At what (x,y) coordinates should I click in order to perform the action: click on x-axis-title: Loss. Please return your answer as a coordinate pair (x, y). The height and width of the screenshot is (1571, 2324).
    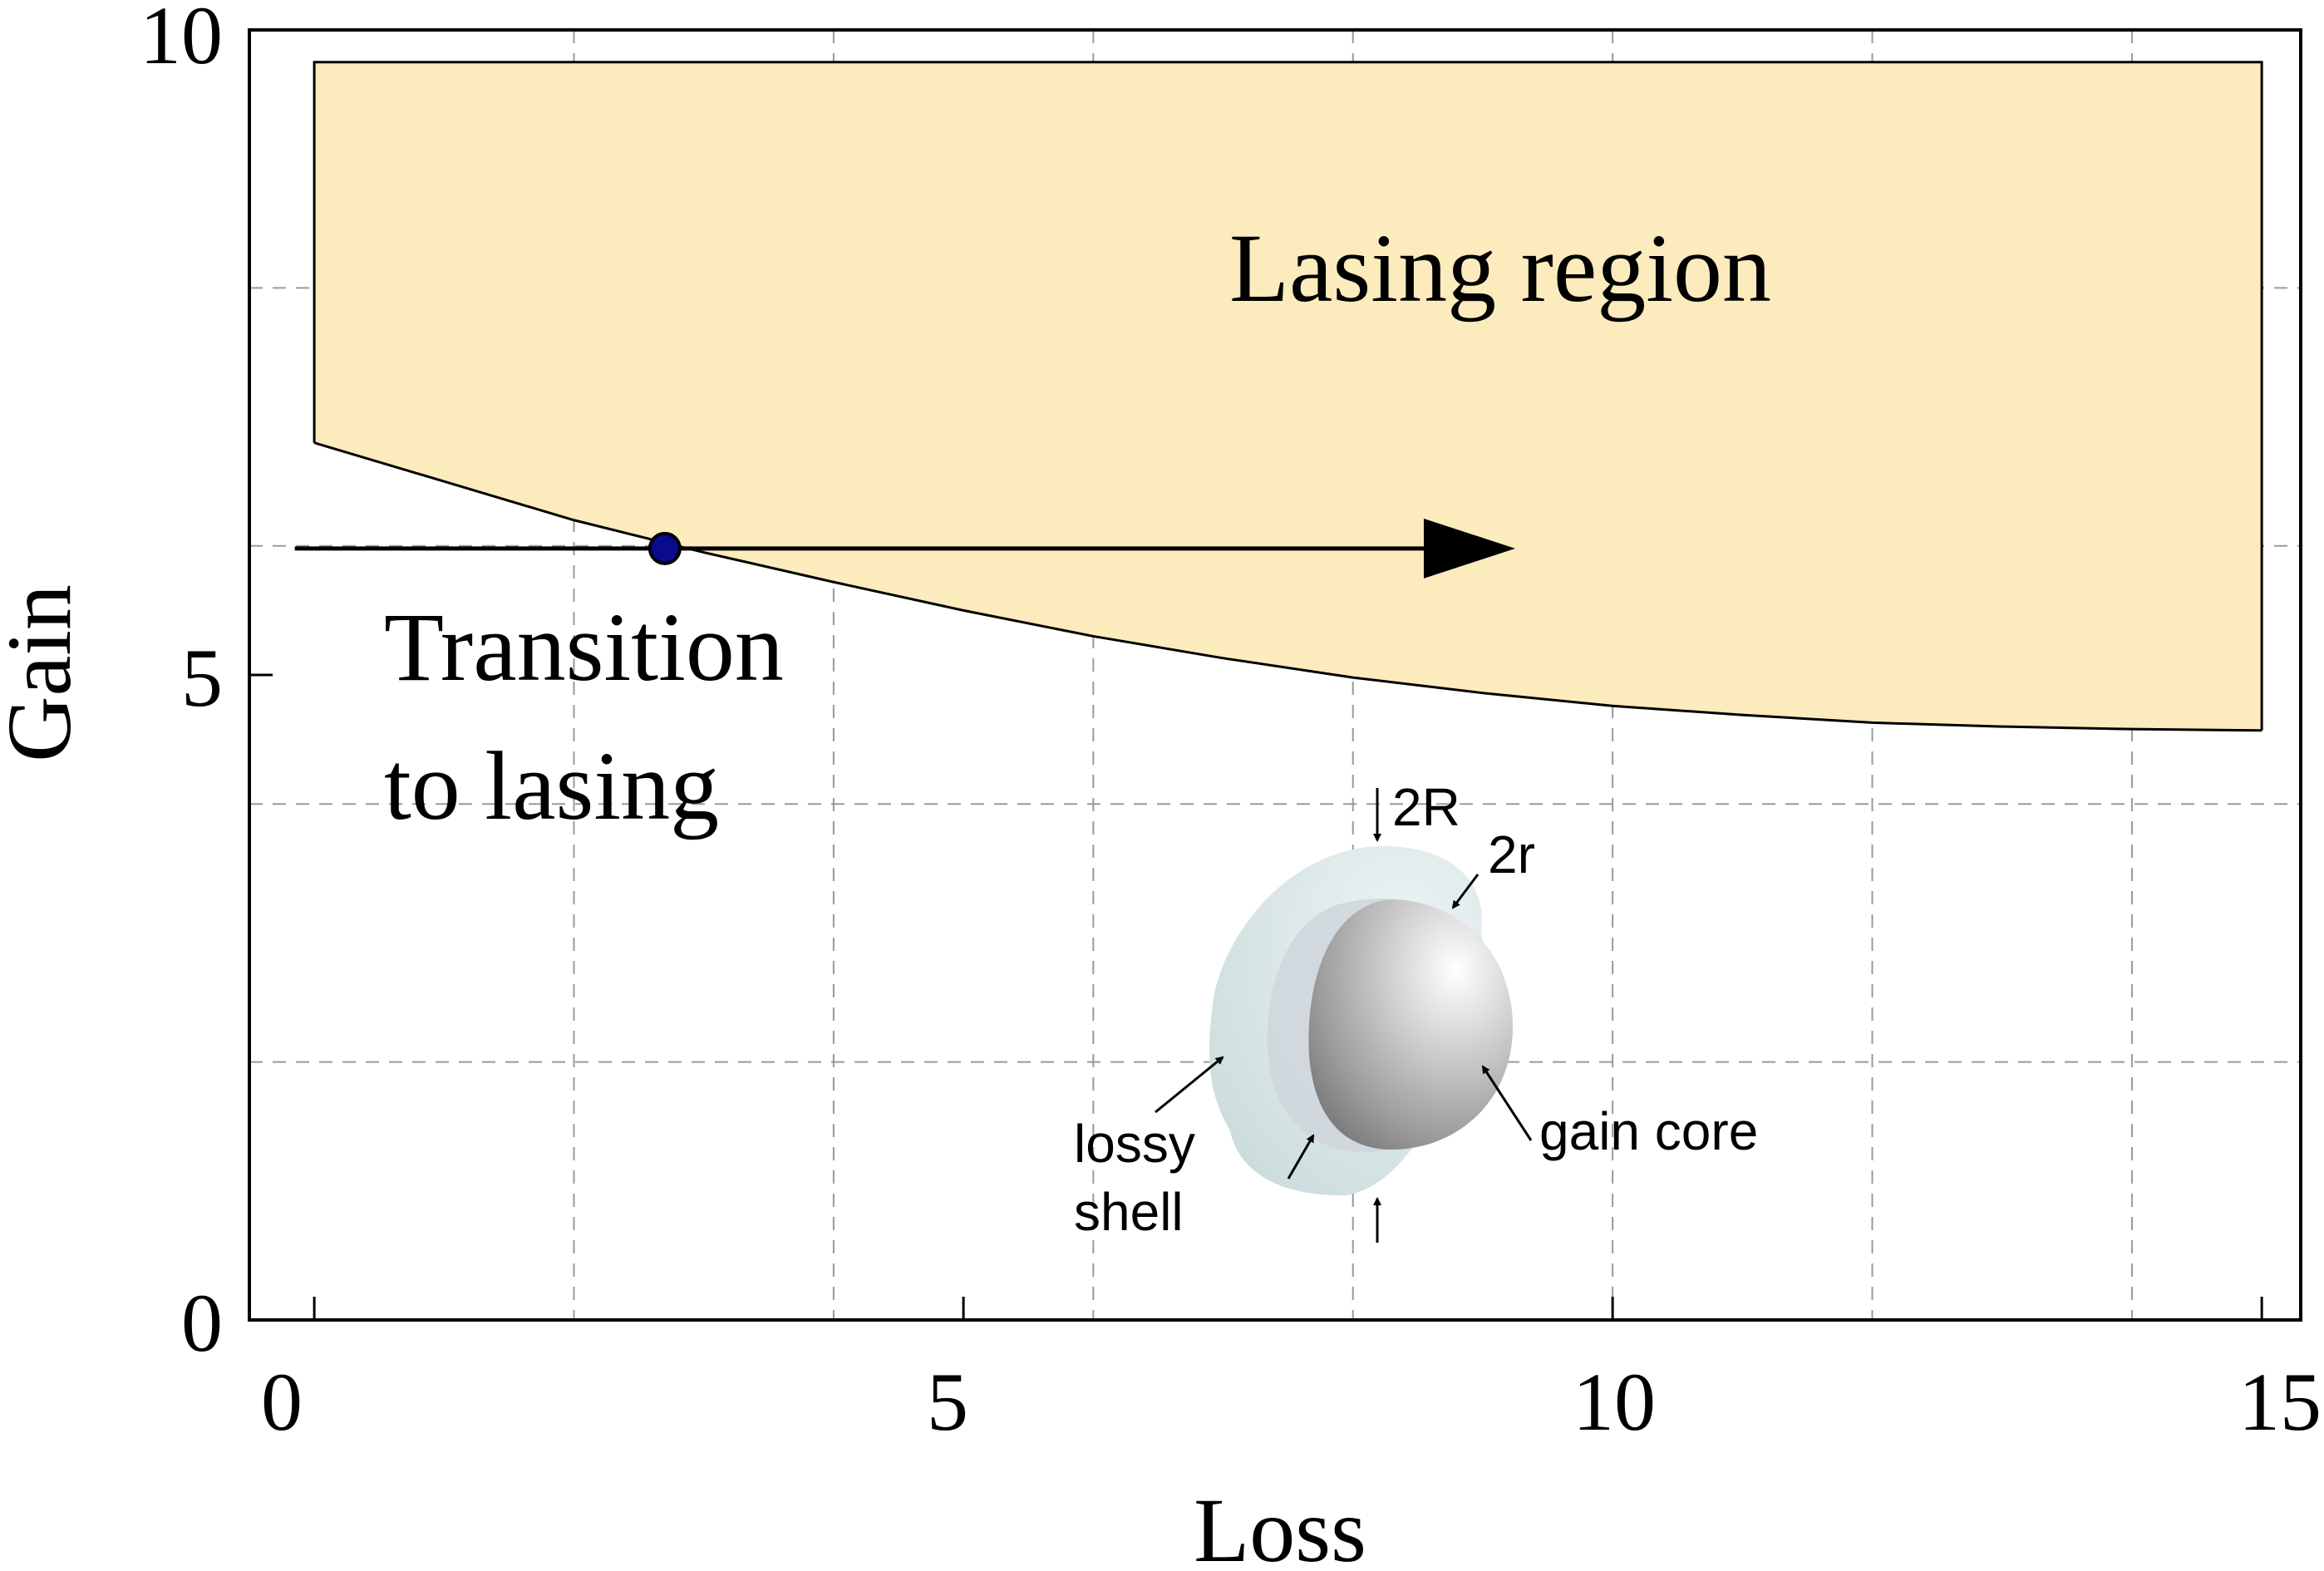
    Looking at the image, I should click on (1280, 1525).